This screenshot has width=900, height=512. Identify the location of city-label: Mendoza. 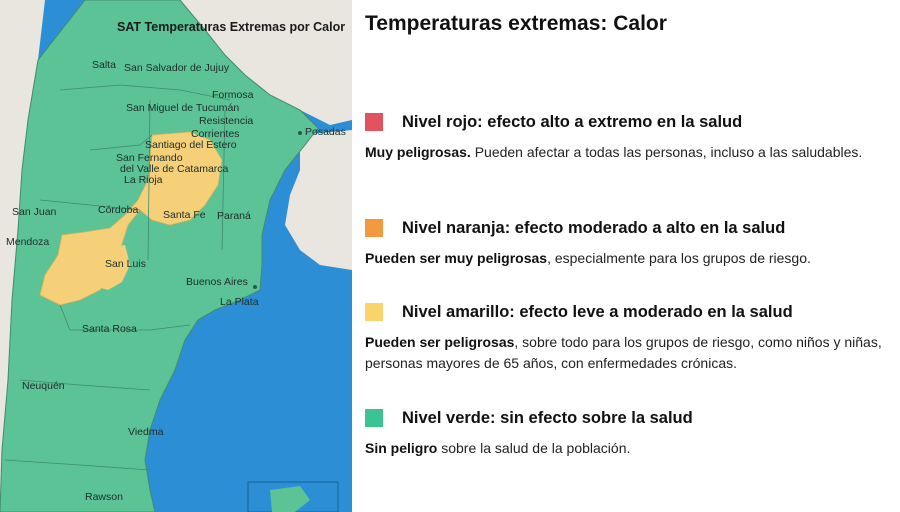
(27, 242).